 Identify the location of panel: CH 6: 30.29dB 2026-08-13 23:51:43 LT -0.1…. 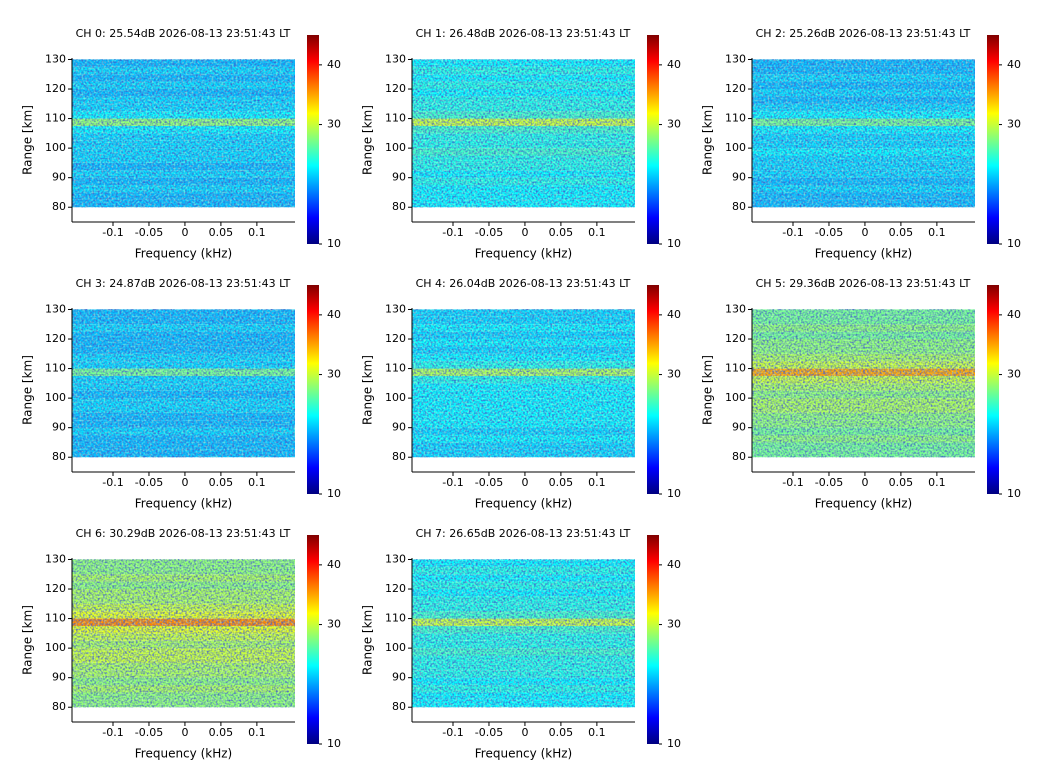
(181, 644).